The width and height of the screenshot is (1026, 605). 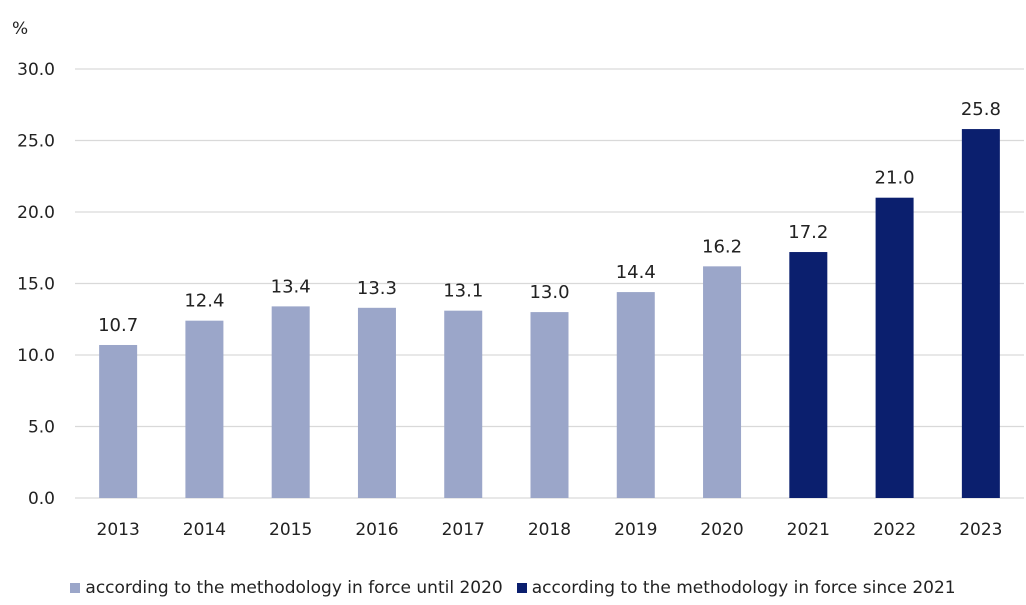 What do you see at coordinates (41, 499) in the screenshot?
I see `y-tick-label: 0.0` at bounding box center [41, 499].